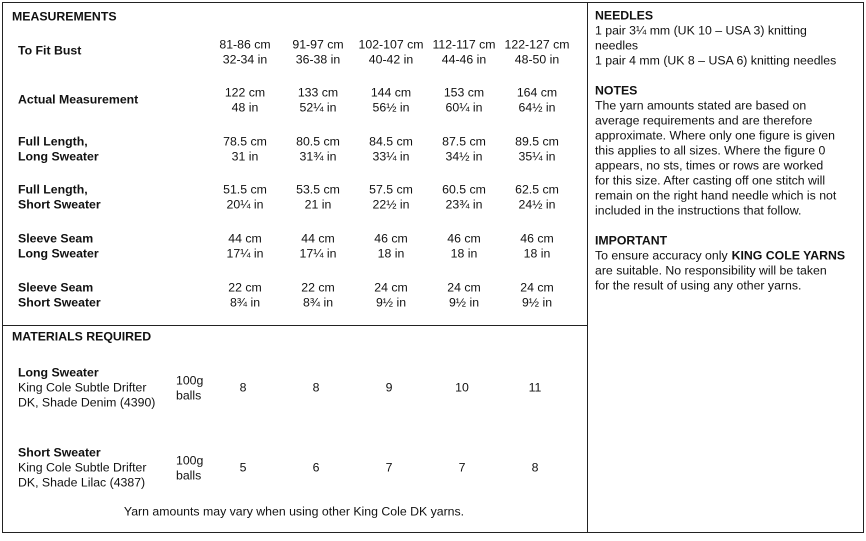 The image size is (866, 541). What do you see at coordinates (318, 92) in the screenshot?
I see `cell: 133 cm` at bounding box center [318, 92].